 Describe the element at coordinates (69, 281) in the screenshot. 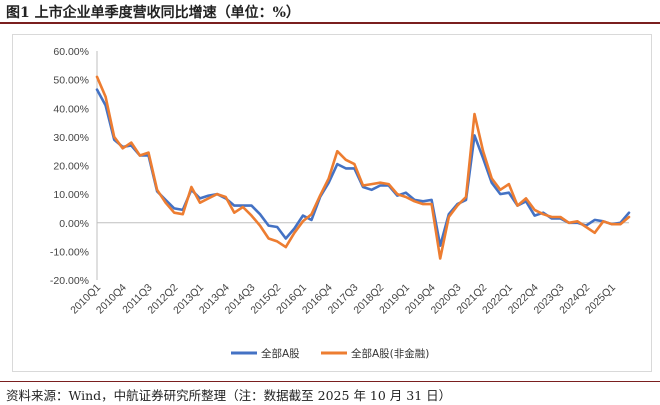

I see `y-tick-label: -20.00%` at that location.